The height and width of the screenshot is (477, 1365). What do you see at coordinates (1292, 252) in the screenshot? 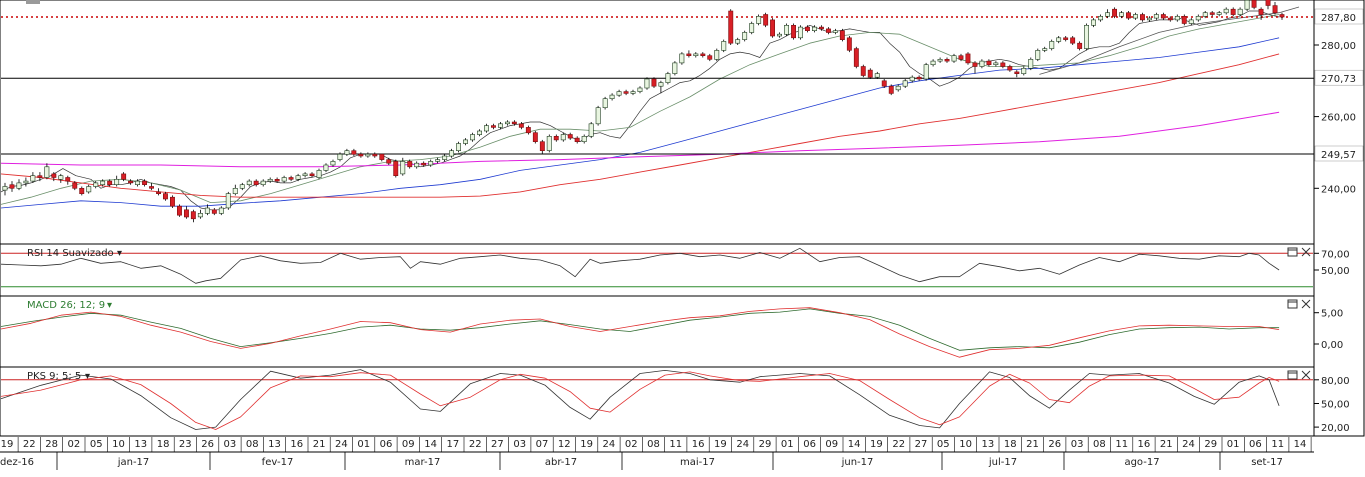
I see `rsi-maximize-icon` at bounding box center [1292, 252].